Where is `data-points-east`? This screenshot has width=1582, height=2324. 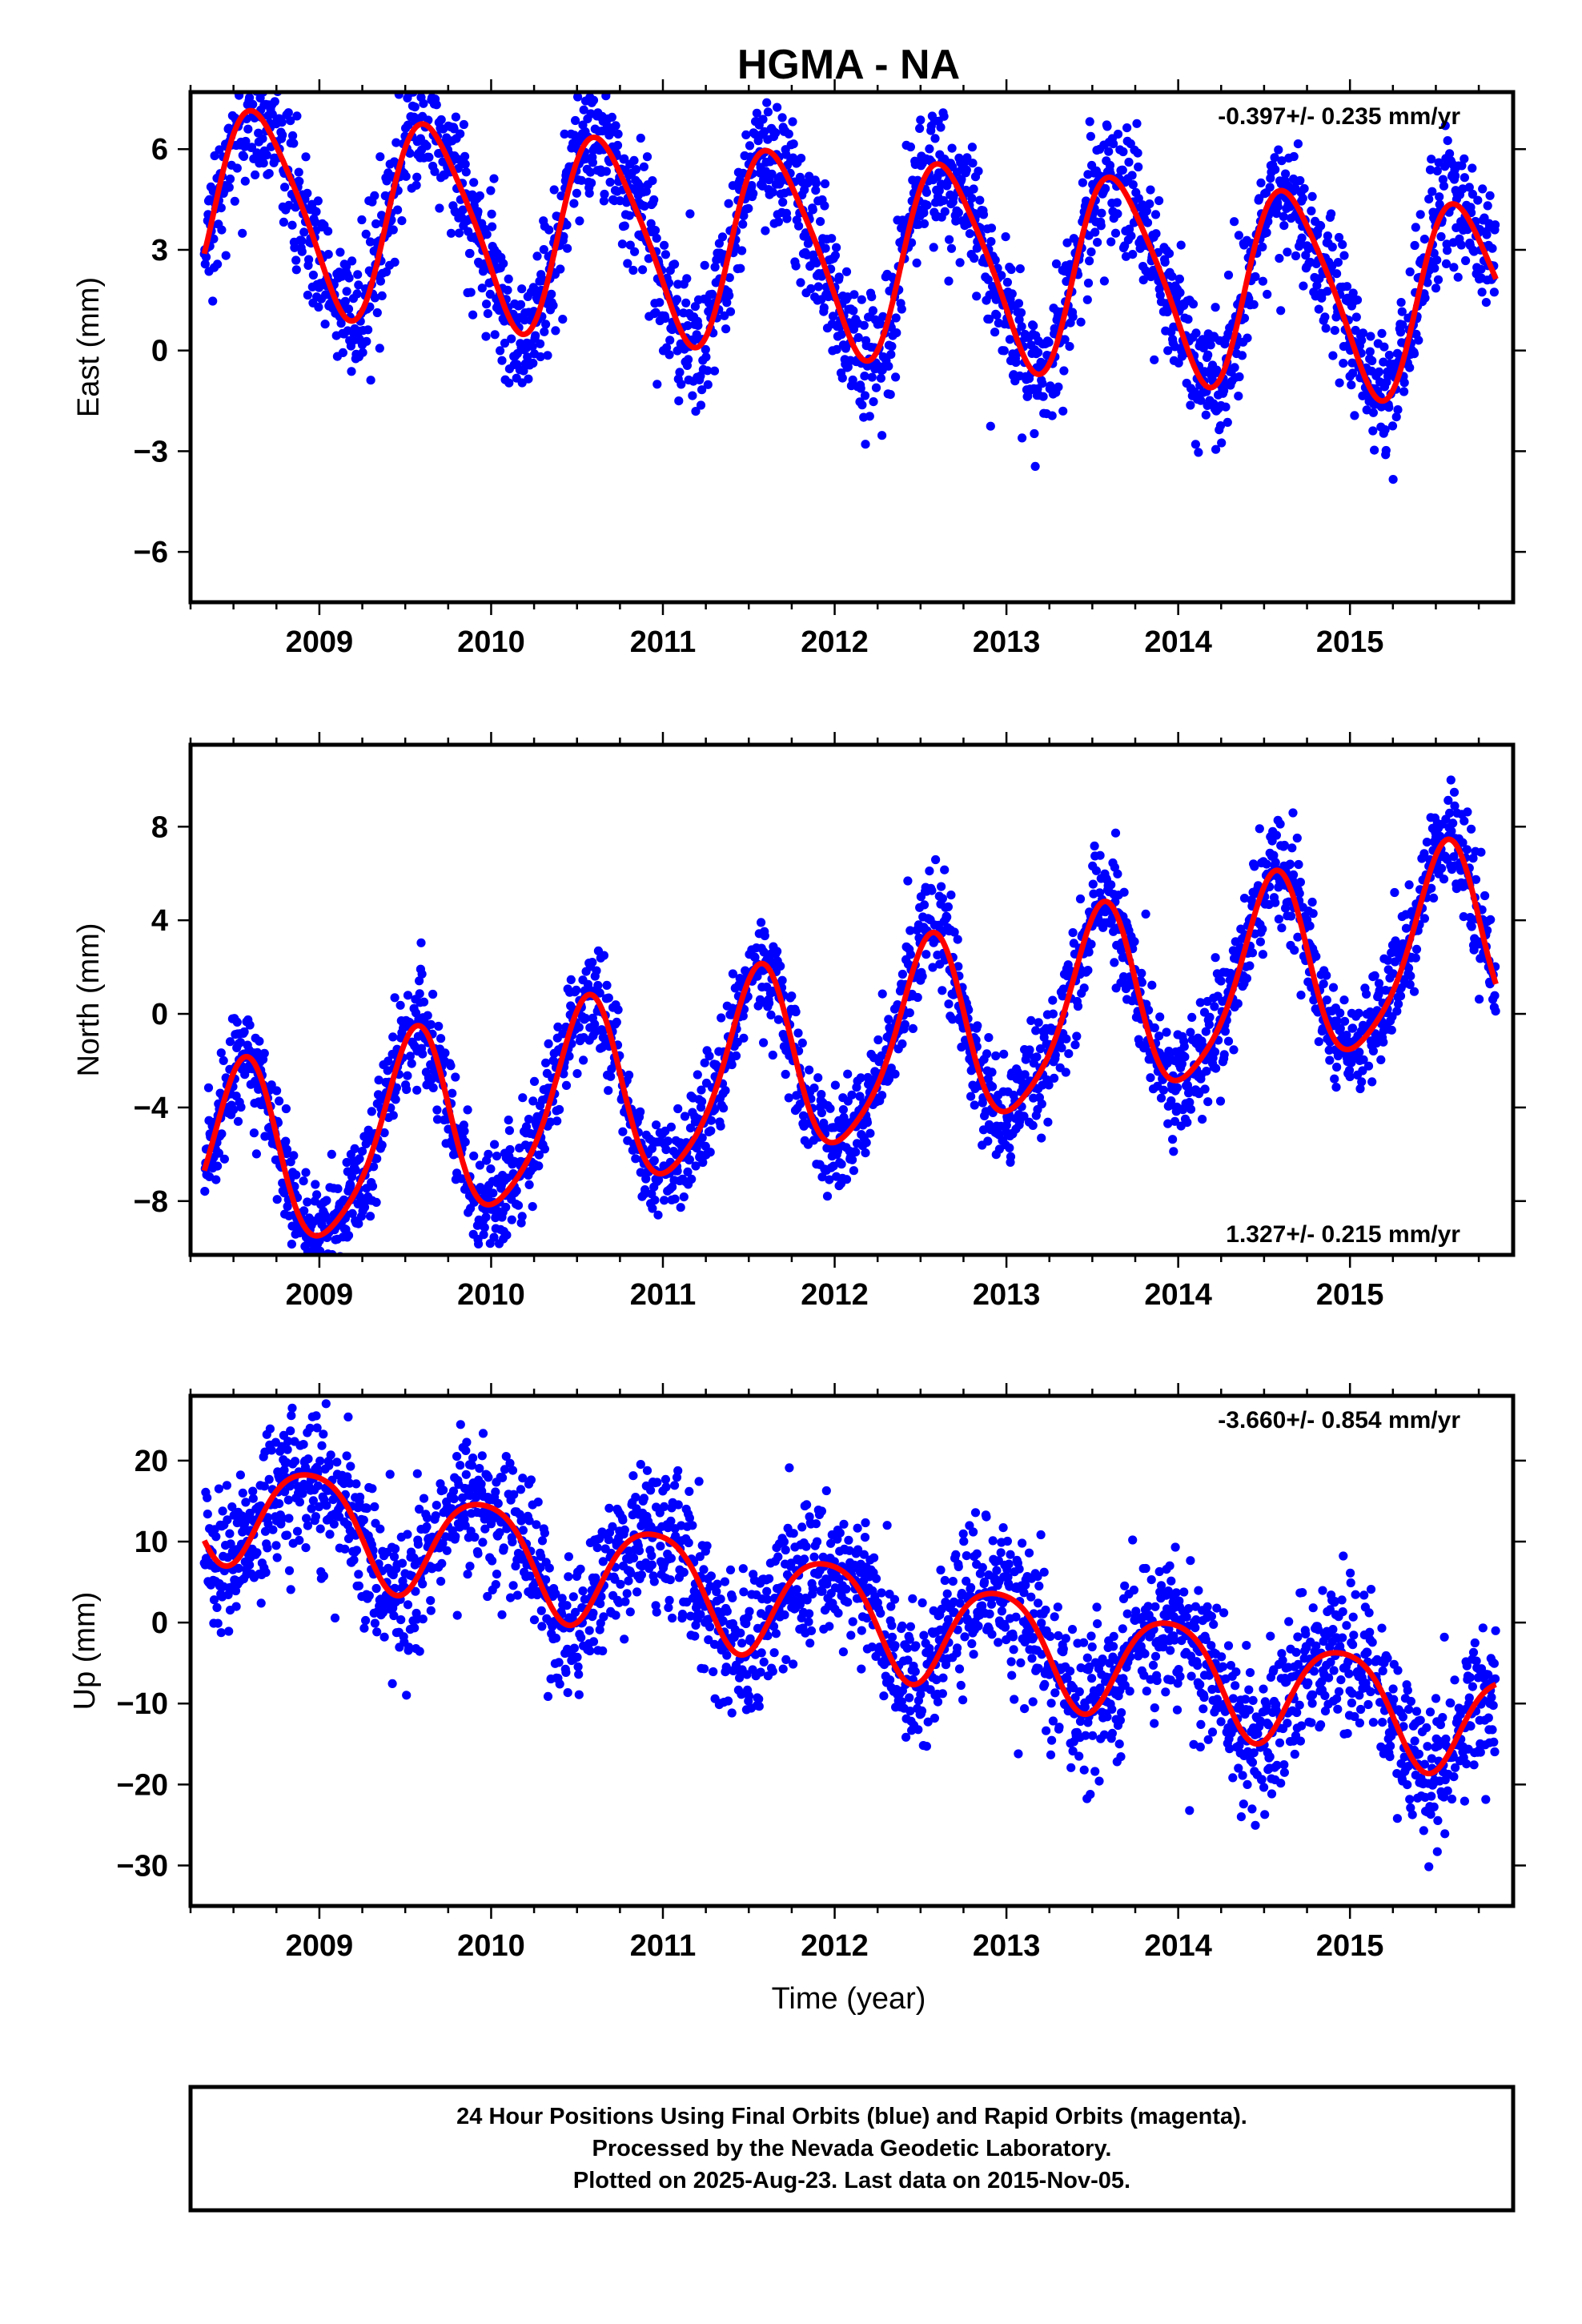
data-points-east is located at coordinates (849, 274).